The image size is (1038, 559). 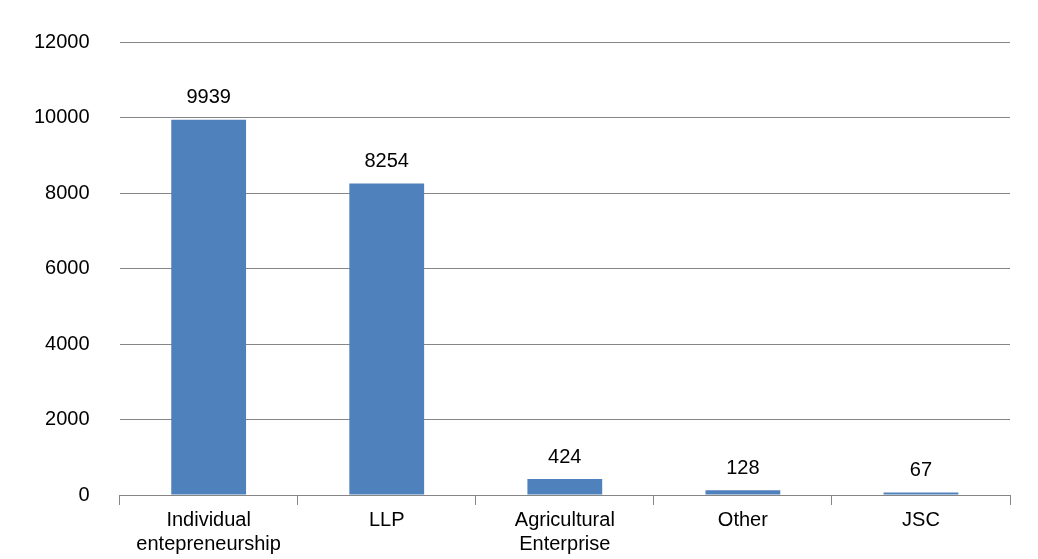 I want to click on x-tick-label: Other, so click(x=743, y=518).